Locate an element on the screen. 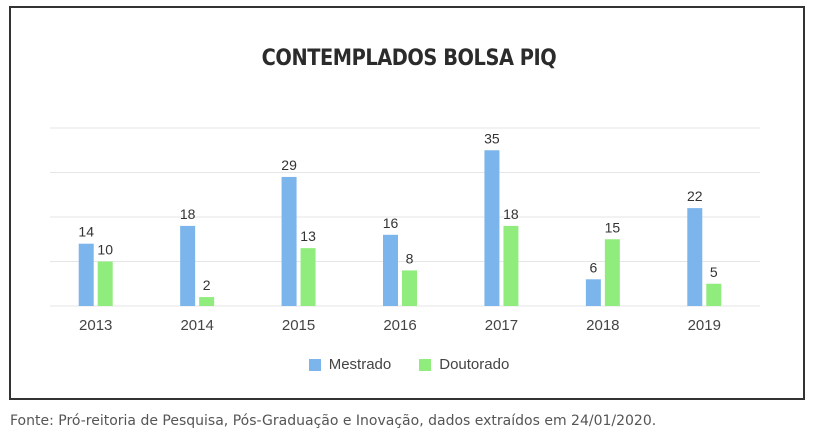 The width and height of the screenshot is (818, 436). legend-swatch-mestrado is located at coordinates (314, 364).